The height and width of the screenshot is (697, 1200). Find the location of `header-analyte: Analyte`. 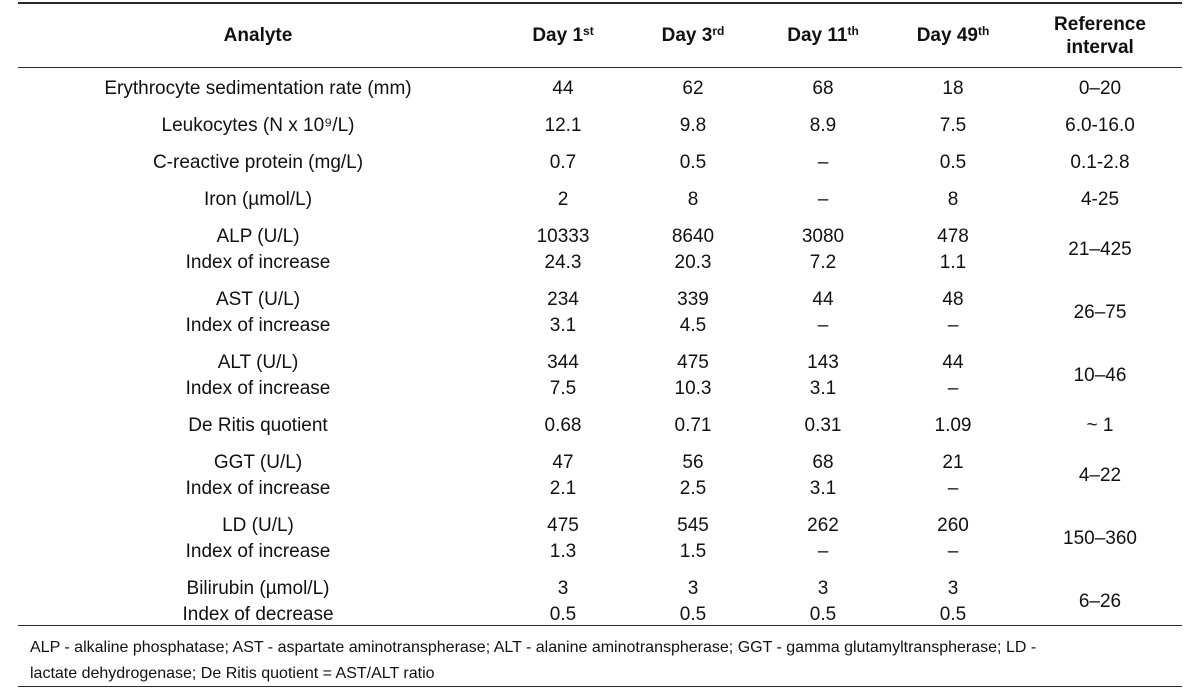

header-analyte: Analyte is located at coordinates (258, 35).